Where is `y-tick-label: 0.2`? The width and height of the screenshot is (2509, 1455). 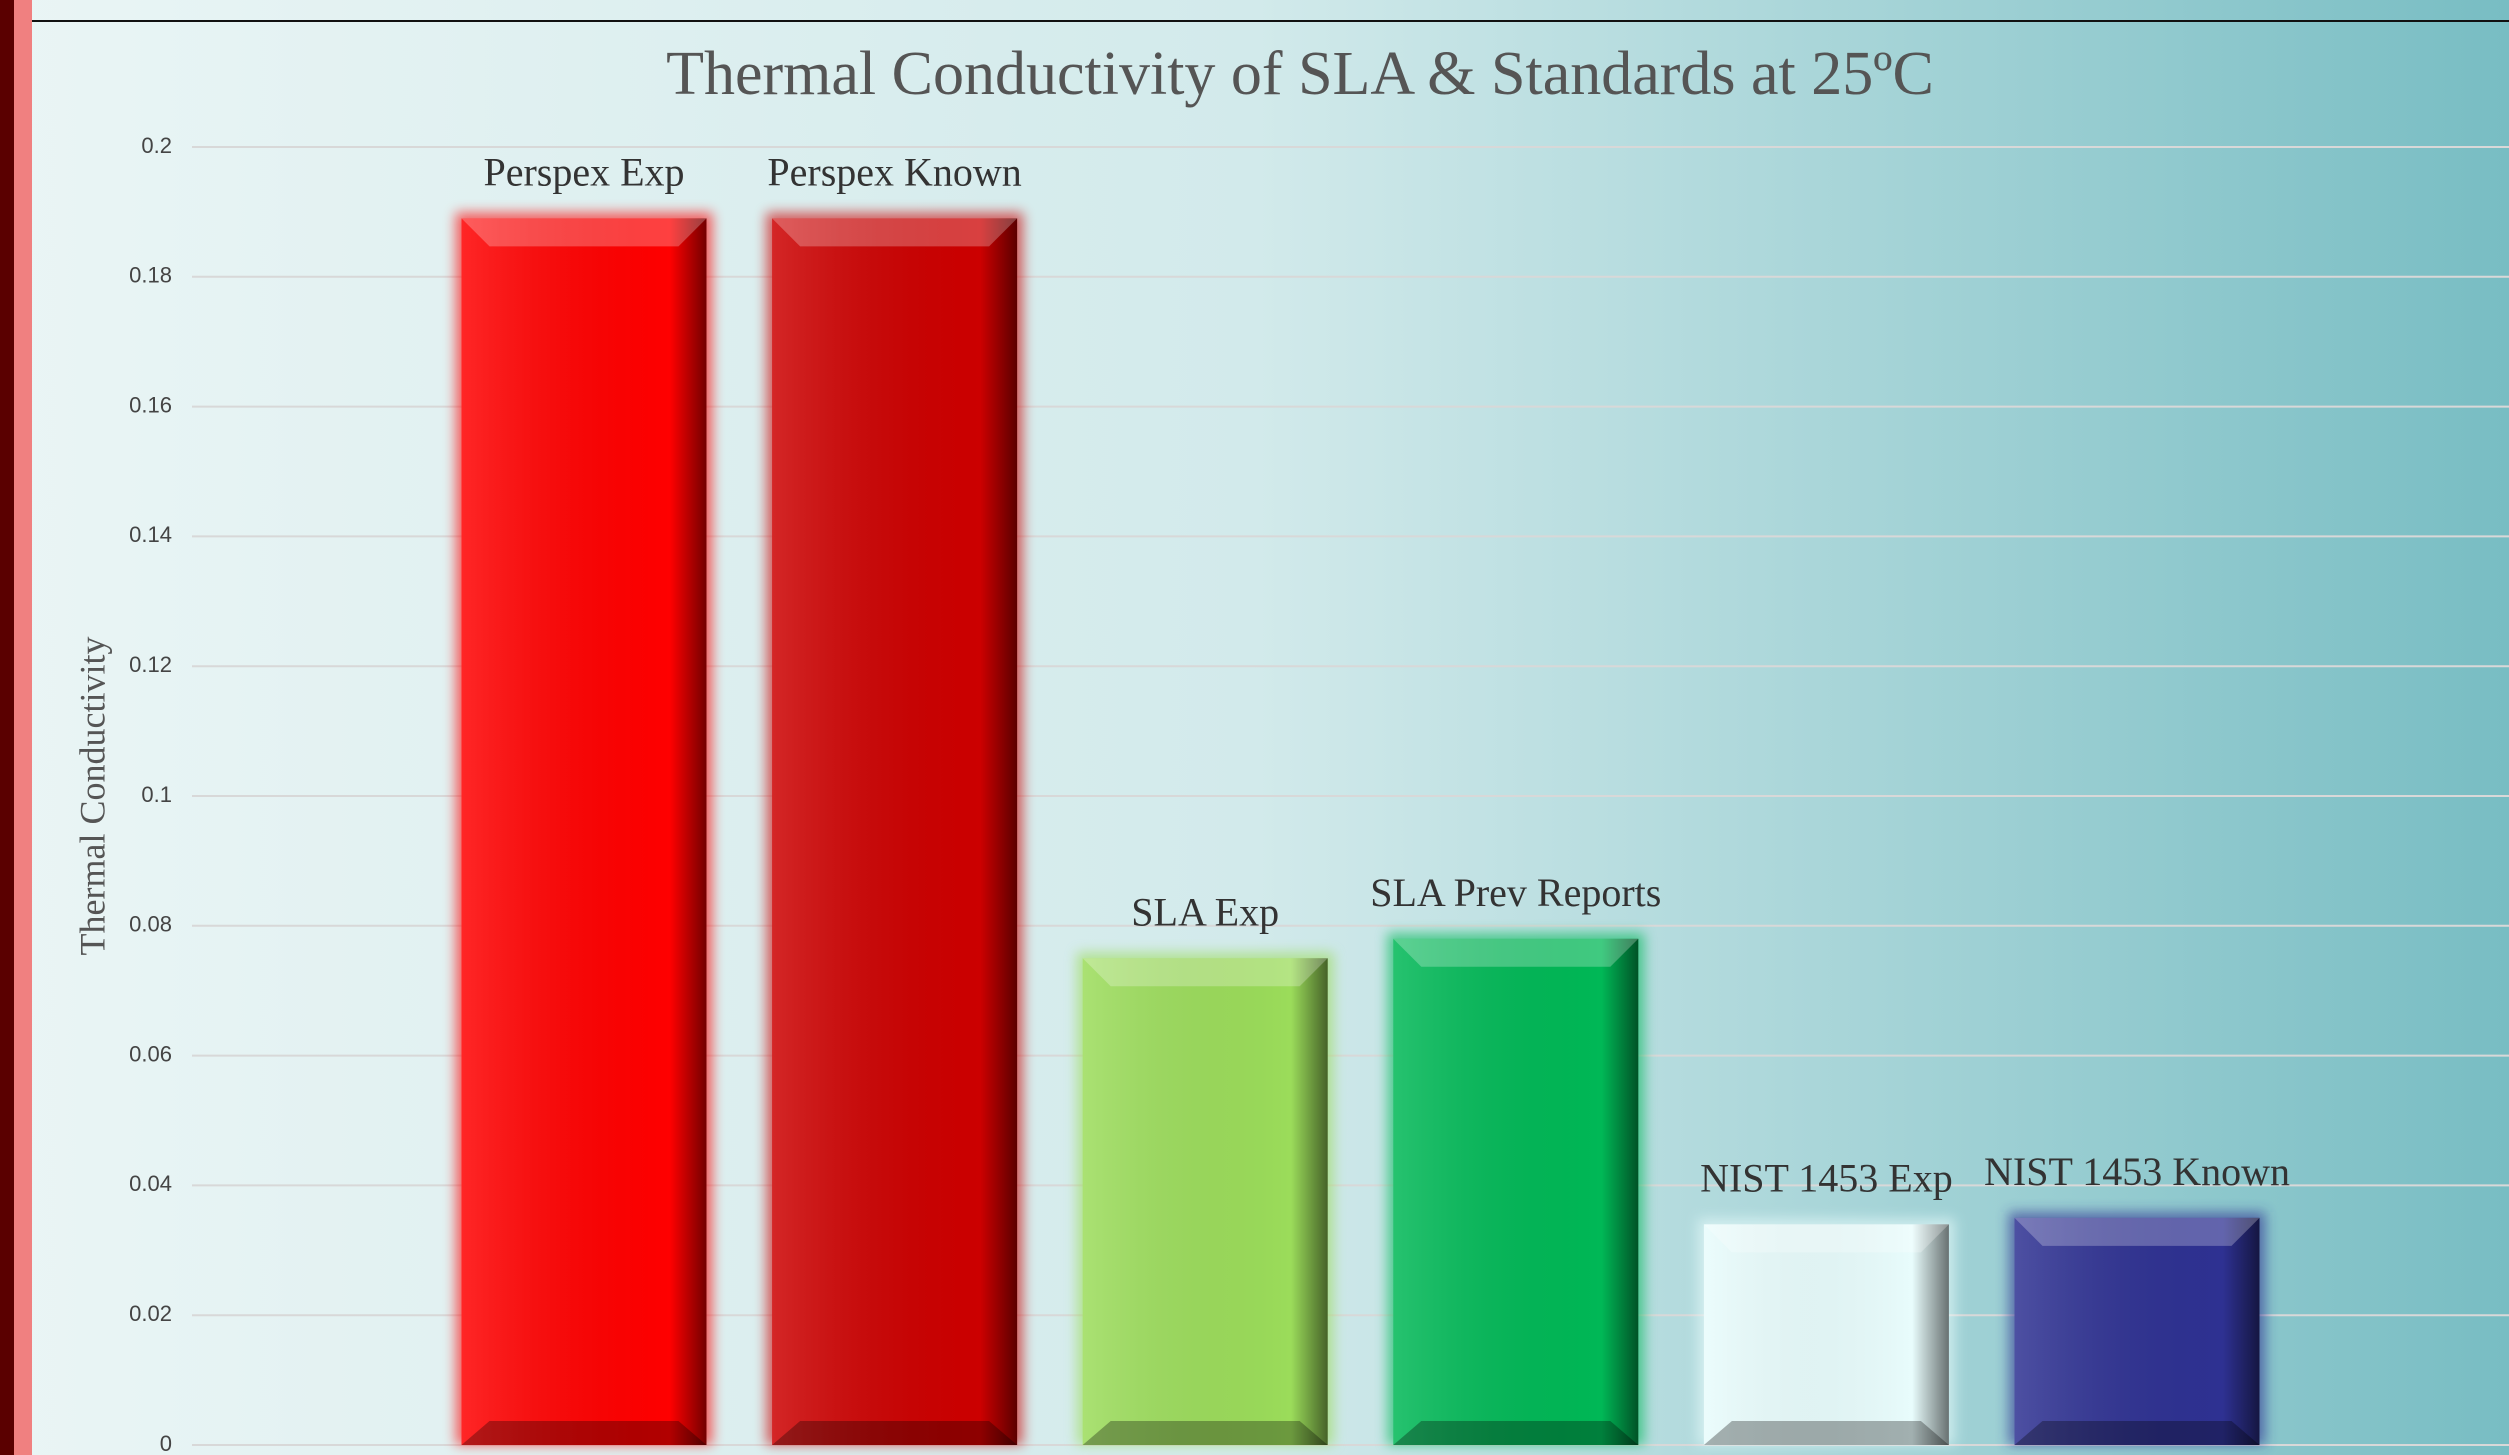
y-tick-label: 0.2 is located at coordinates (156, 145).